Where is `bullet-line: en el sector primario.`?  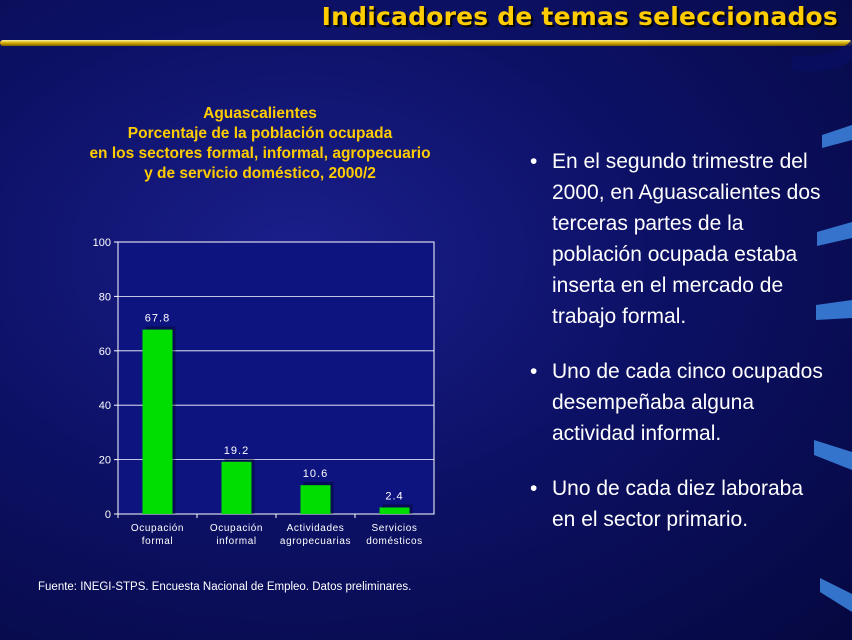 bullet-line: en el sector primario. is located at coordinates (650, 519).